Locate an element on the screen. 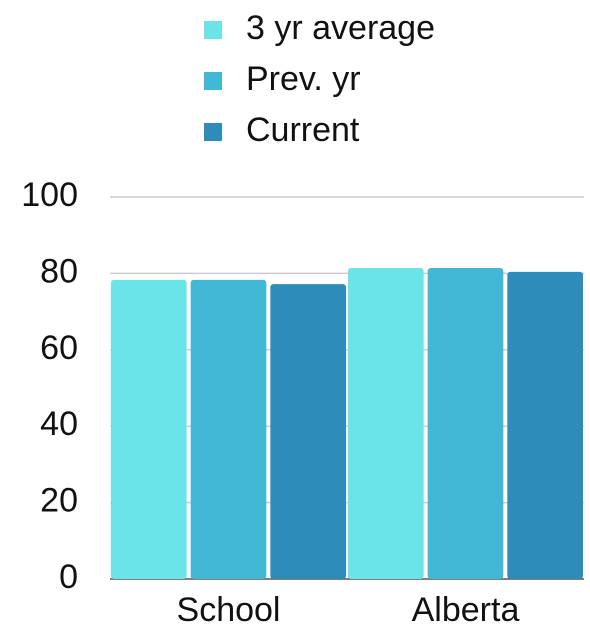 The height and width of the screenshot is (636, 590). y-tick-label: 20 is located at coordinates (59, 501).